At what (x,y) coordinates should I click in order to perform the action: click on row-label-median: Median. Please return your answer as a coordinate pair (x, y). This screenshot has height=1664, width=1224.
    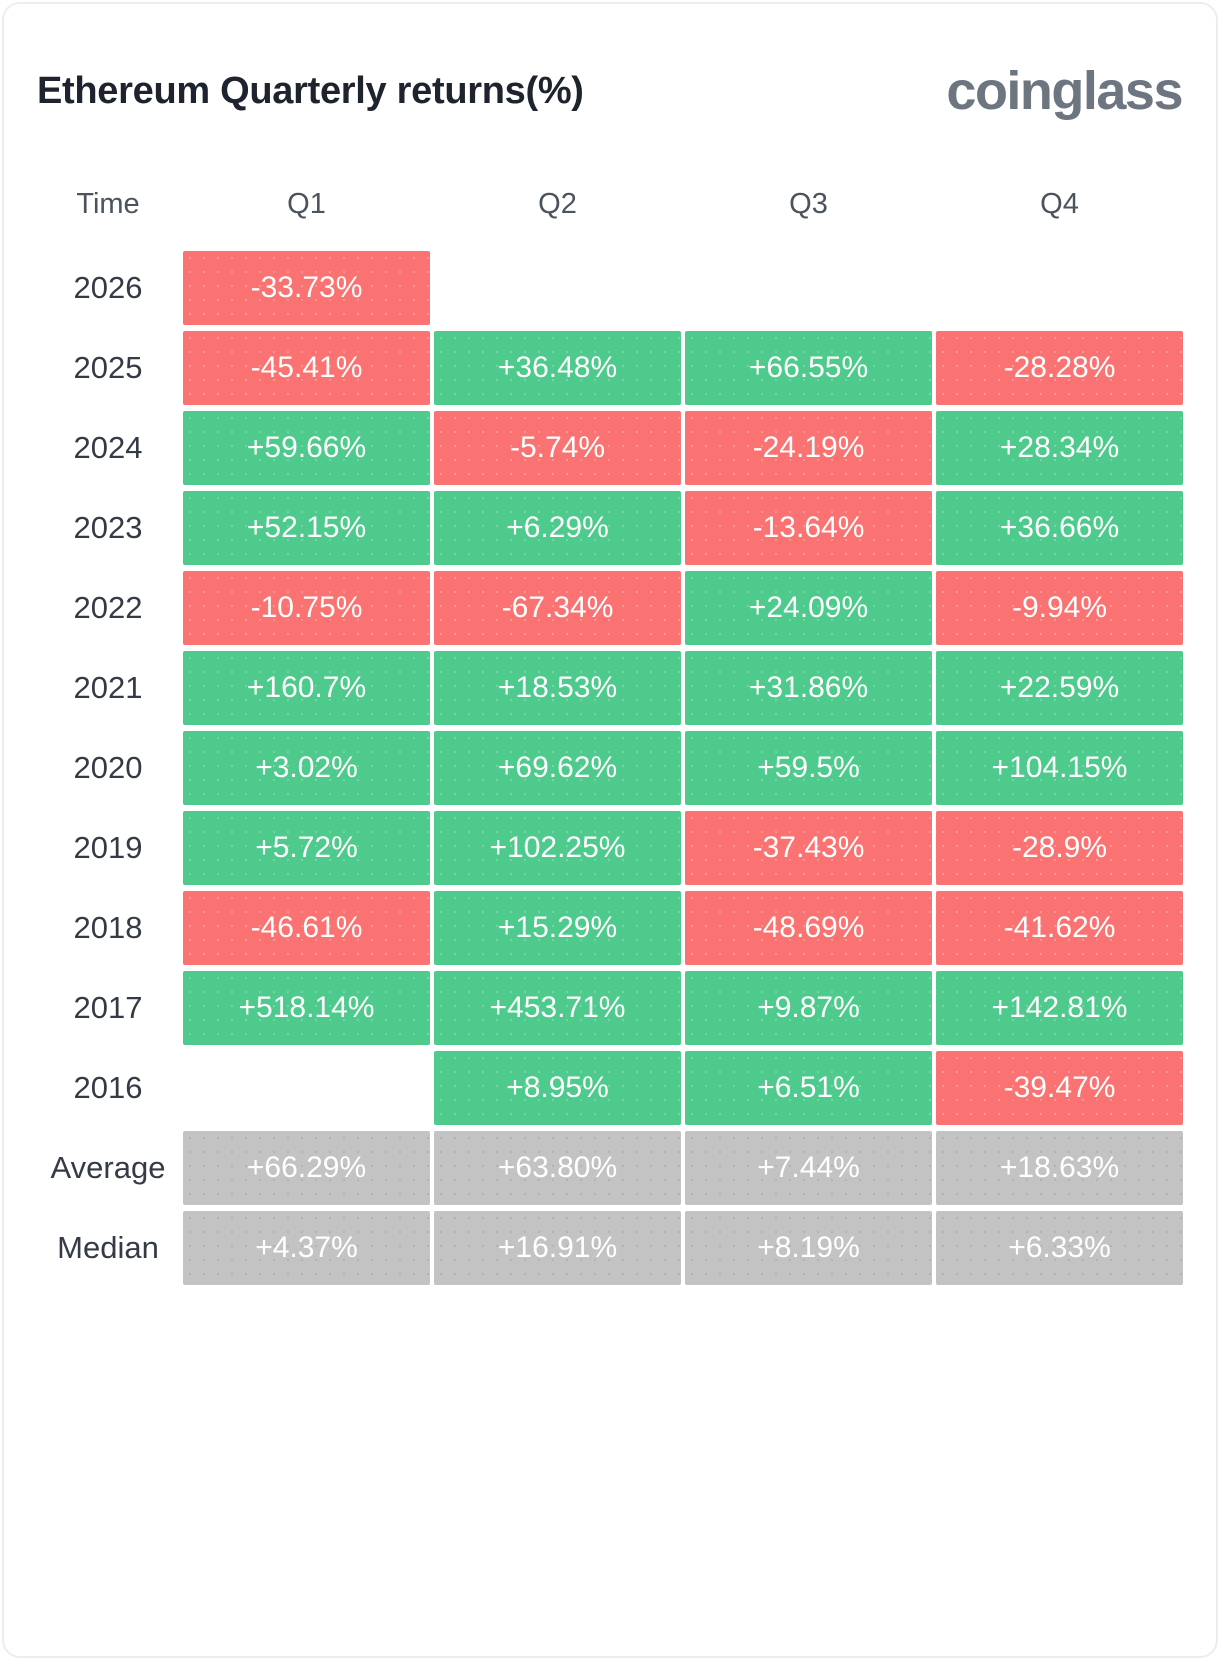
    Looking at the image, I should click on (108, 1247).